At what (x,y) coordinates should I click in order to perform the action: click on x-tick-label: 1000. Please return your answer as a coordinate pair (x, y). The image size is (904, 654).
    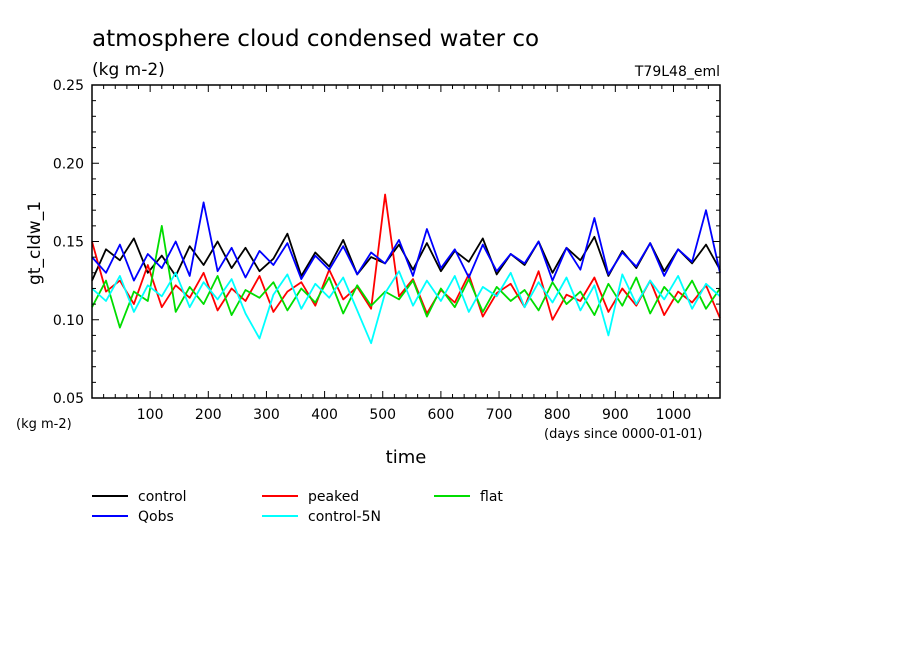
    Looking at the image, I should click on (674, 415).